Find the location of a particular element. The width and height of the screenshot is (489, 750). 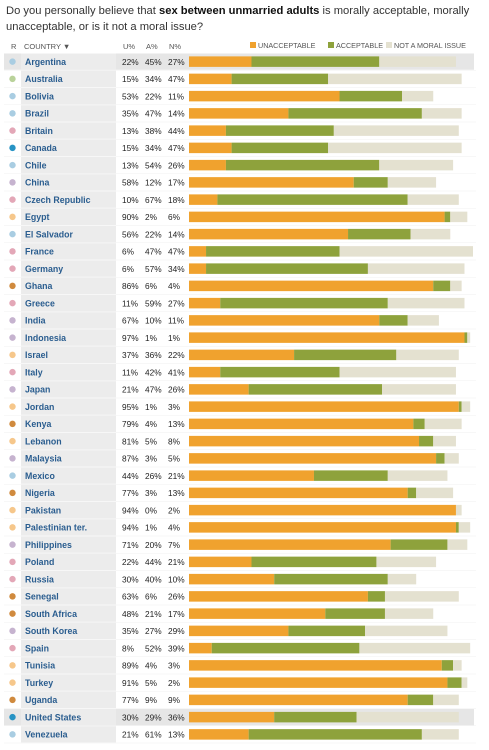

country-label-japan: Japan is located at coordinates (37, 390).